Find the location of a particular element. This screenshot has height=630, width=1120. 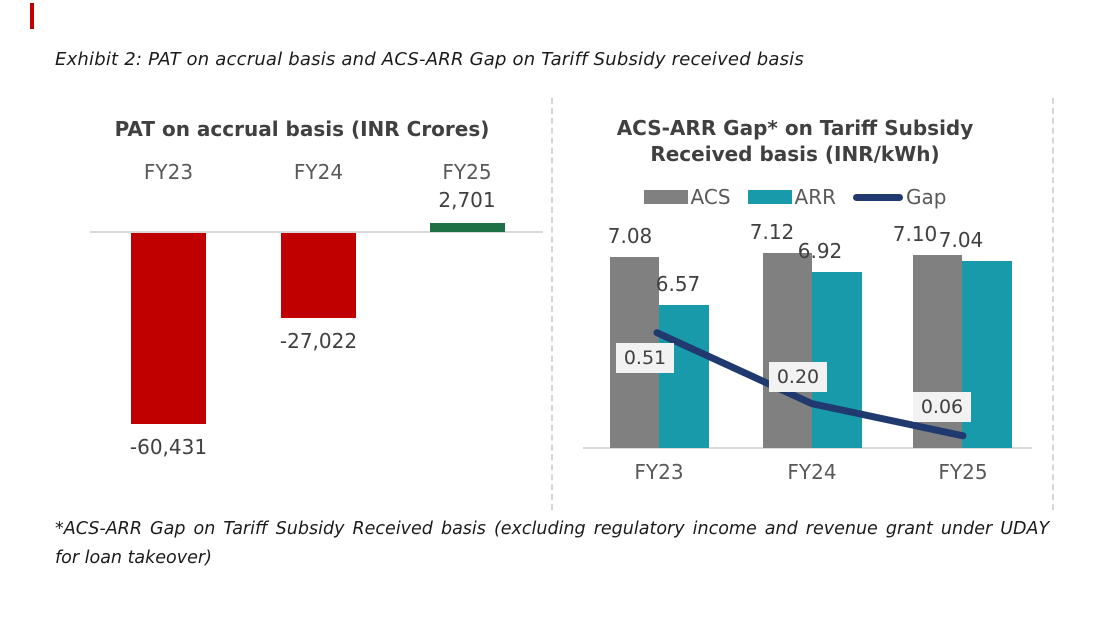

acsarr-cat-fy23: FY23 is located at coordinates (659, 472).